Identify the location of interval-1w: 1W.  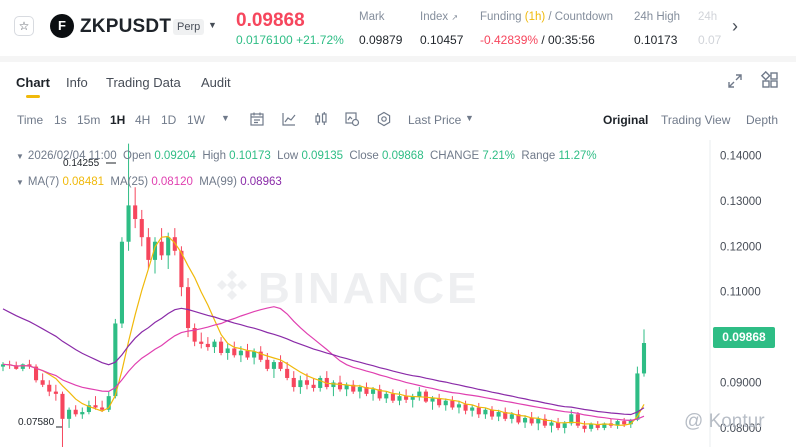
(196, 120).